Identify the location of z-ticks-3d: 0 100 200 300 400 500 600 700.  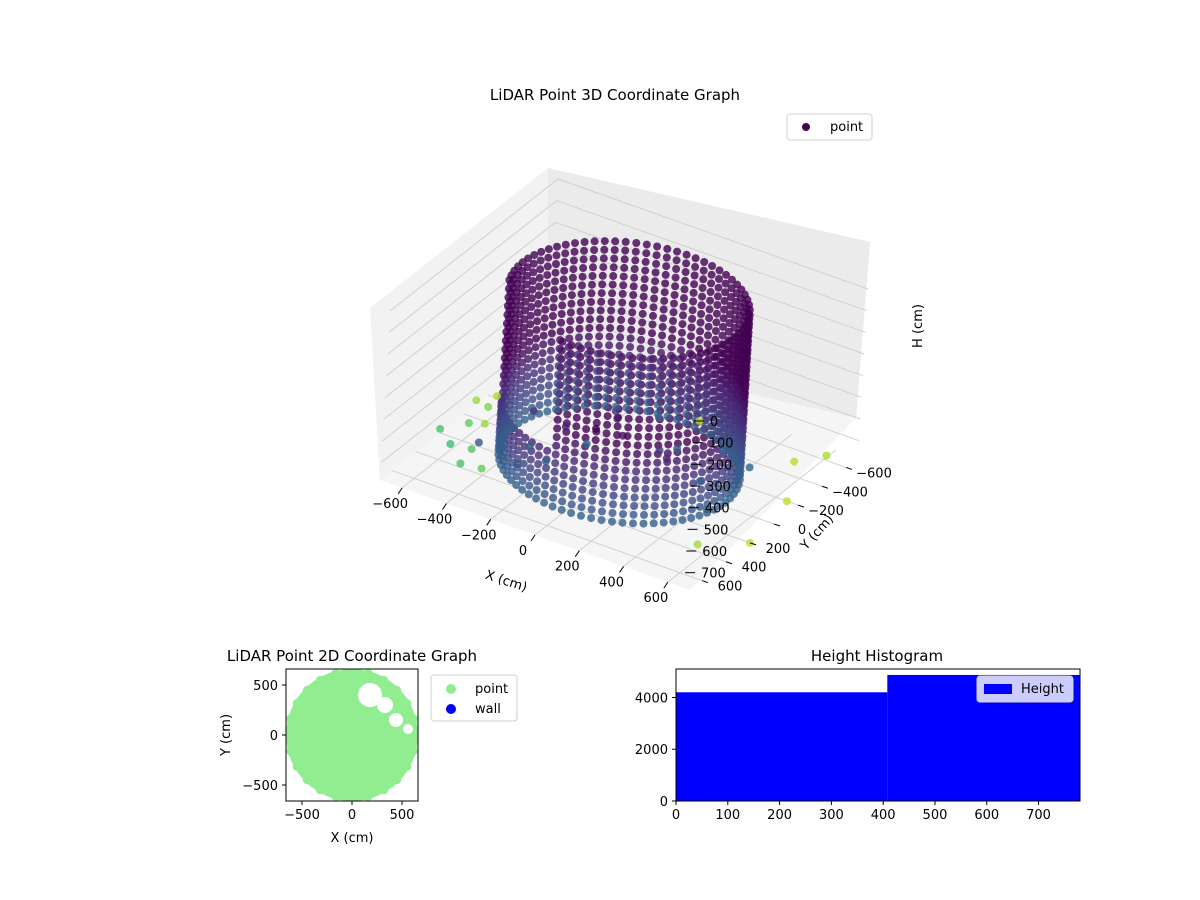
(709, 498).